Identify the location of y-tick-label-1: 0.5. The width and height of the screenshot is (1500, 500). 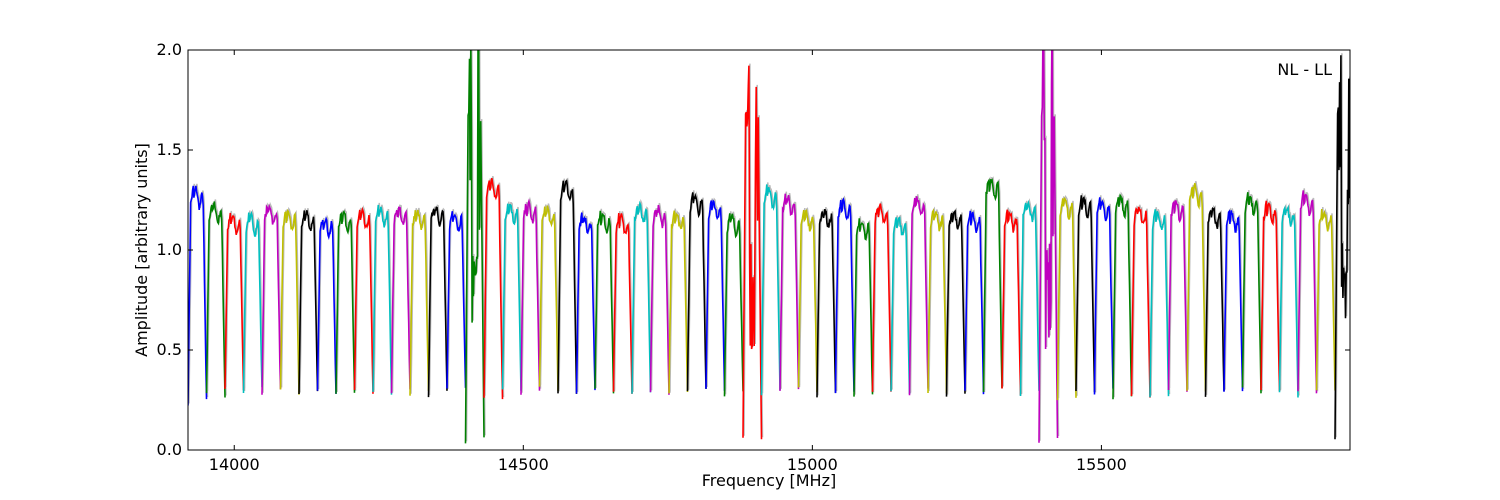
(169, 349).